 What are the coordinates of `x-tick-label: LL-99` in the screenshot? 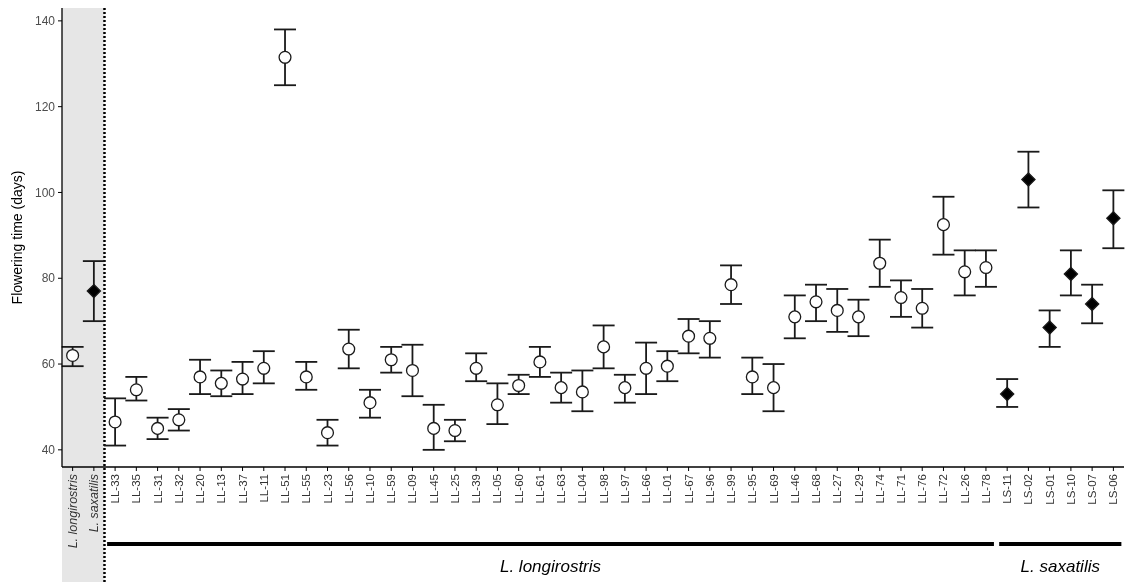 It's located at (731, 489).